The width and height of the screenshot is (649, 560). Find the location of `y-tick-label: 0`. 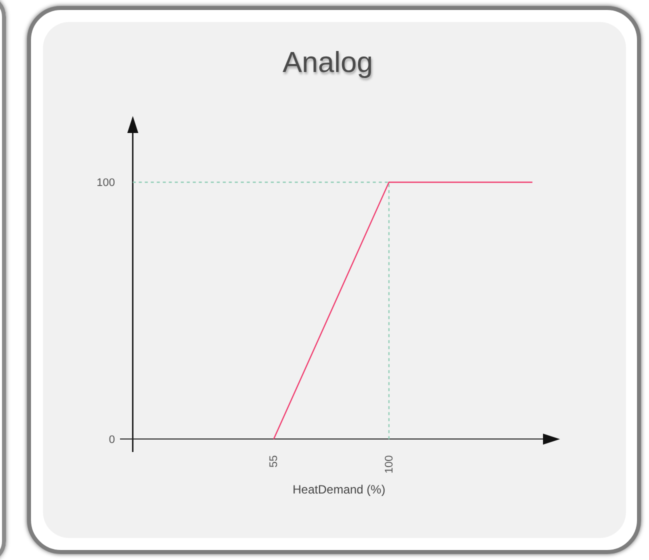

y-tick-label: 0 is located at coordinates (111, 440).